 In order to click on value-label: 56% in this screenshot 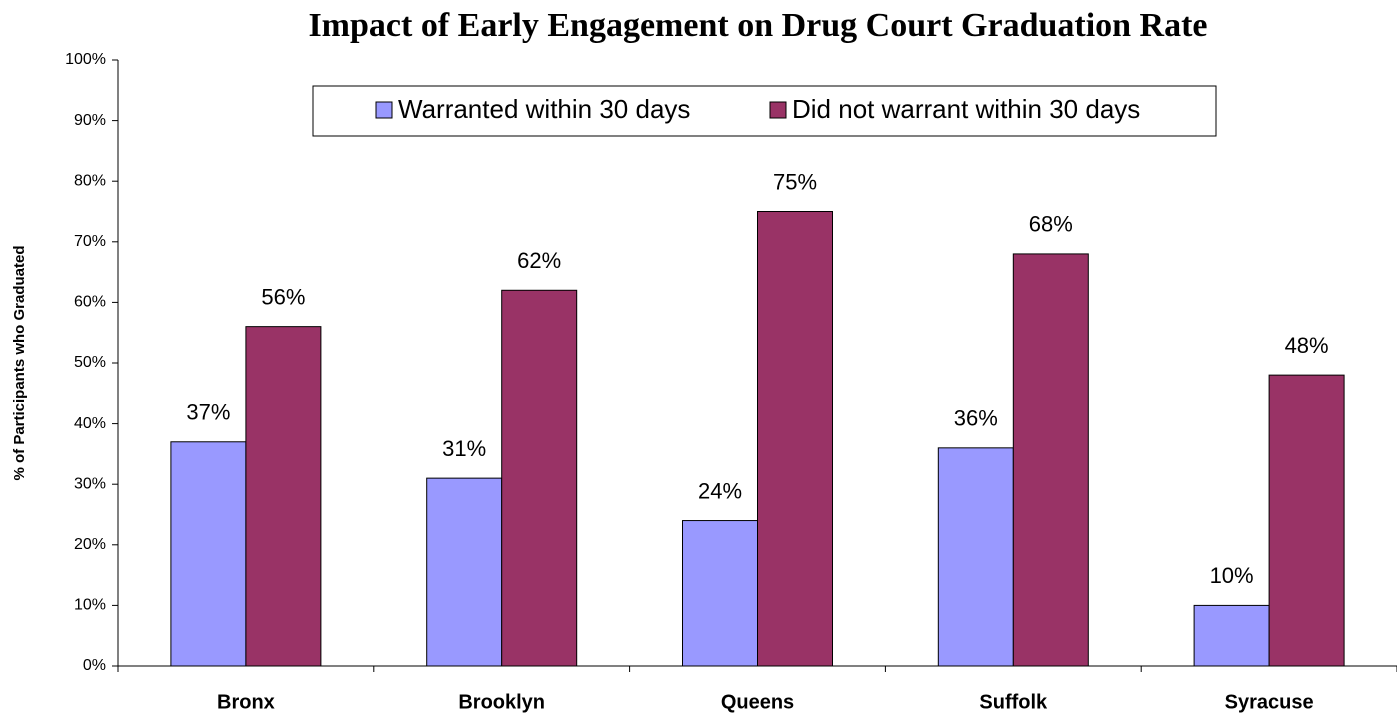, I will do `click(283, 296)`.